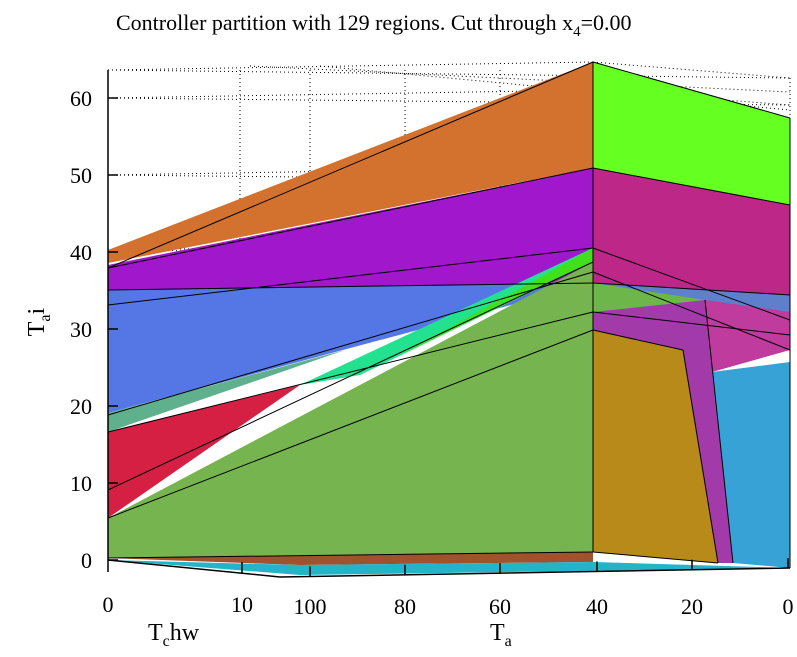 This screenshot has width=797, height=657. I want to click on y-tick-label: 60, so click(81, 98).